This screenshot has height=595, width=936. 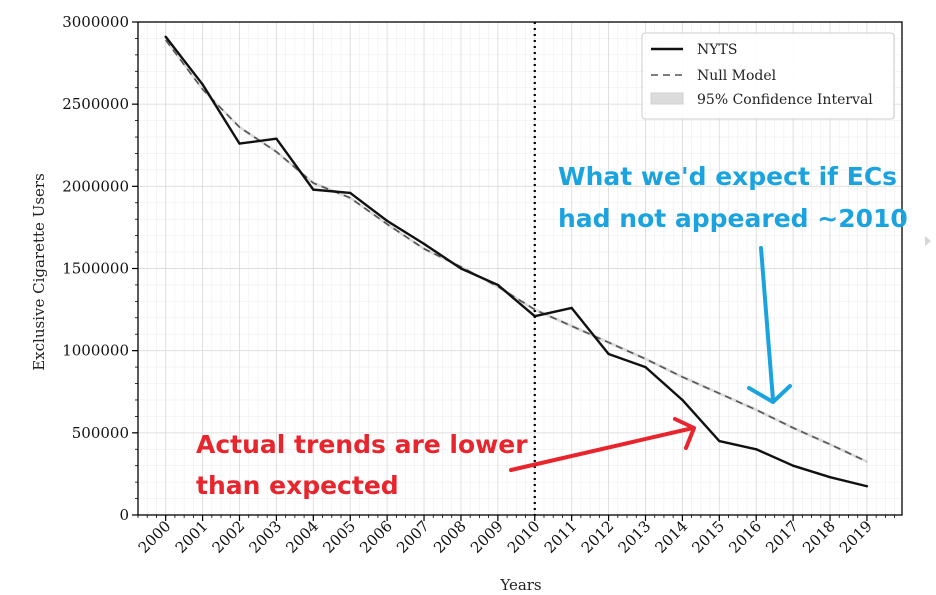 What do you see at coordinates (671, 537) in the screenshot?
I see `x-tick-label: 2014` at bounding box center [671, 537].